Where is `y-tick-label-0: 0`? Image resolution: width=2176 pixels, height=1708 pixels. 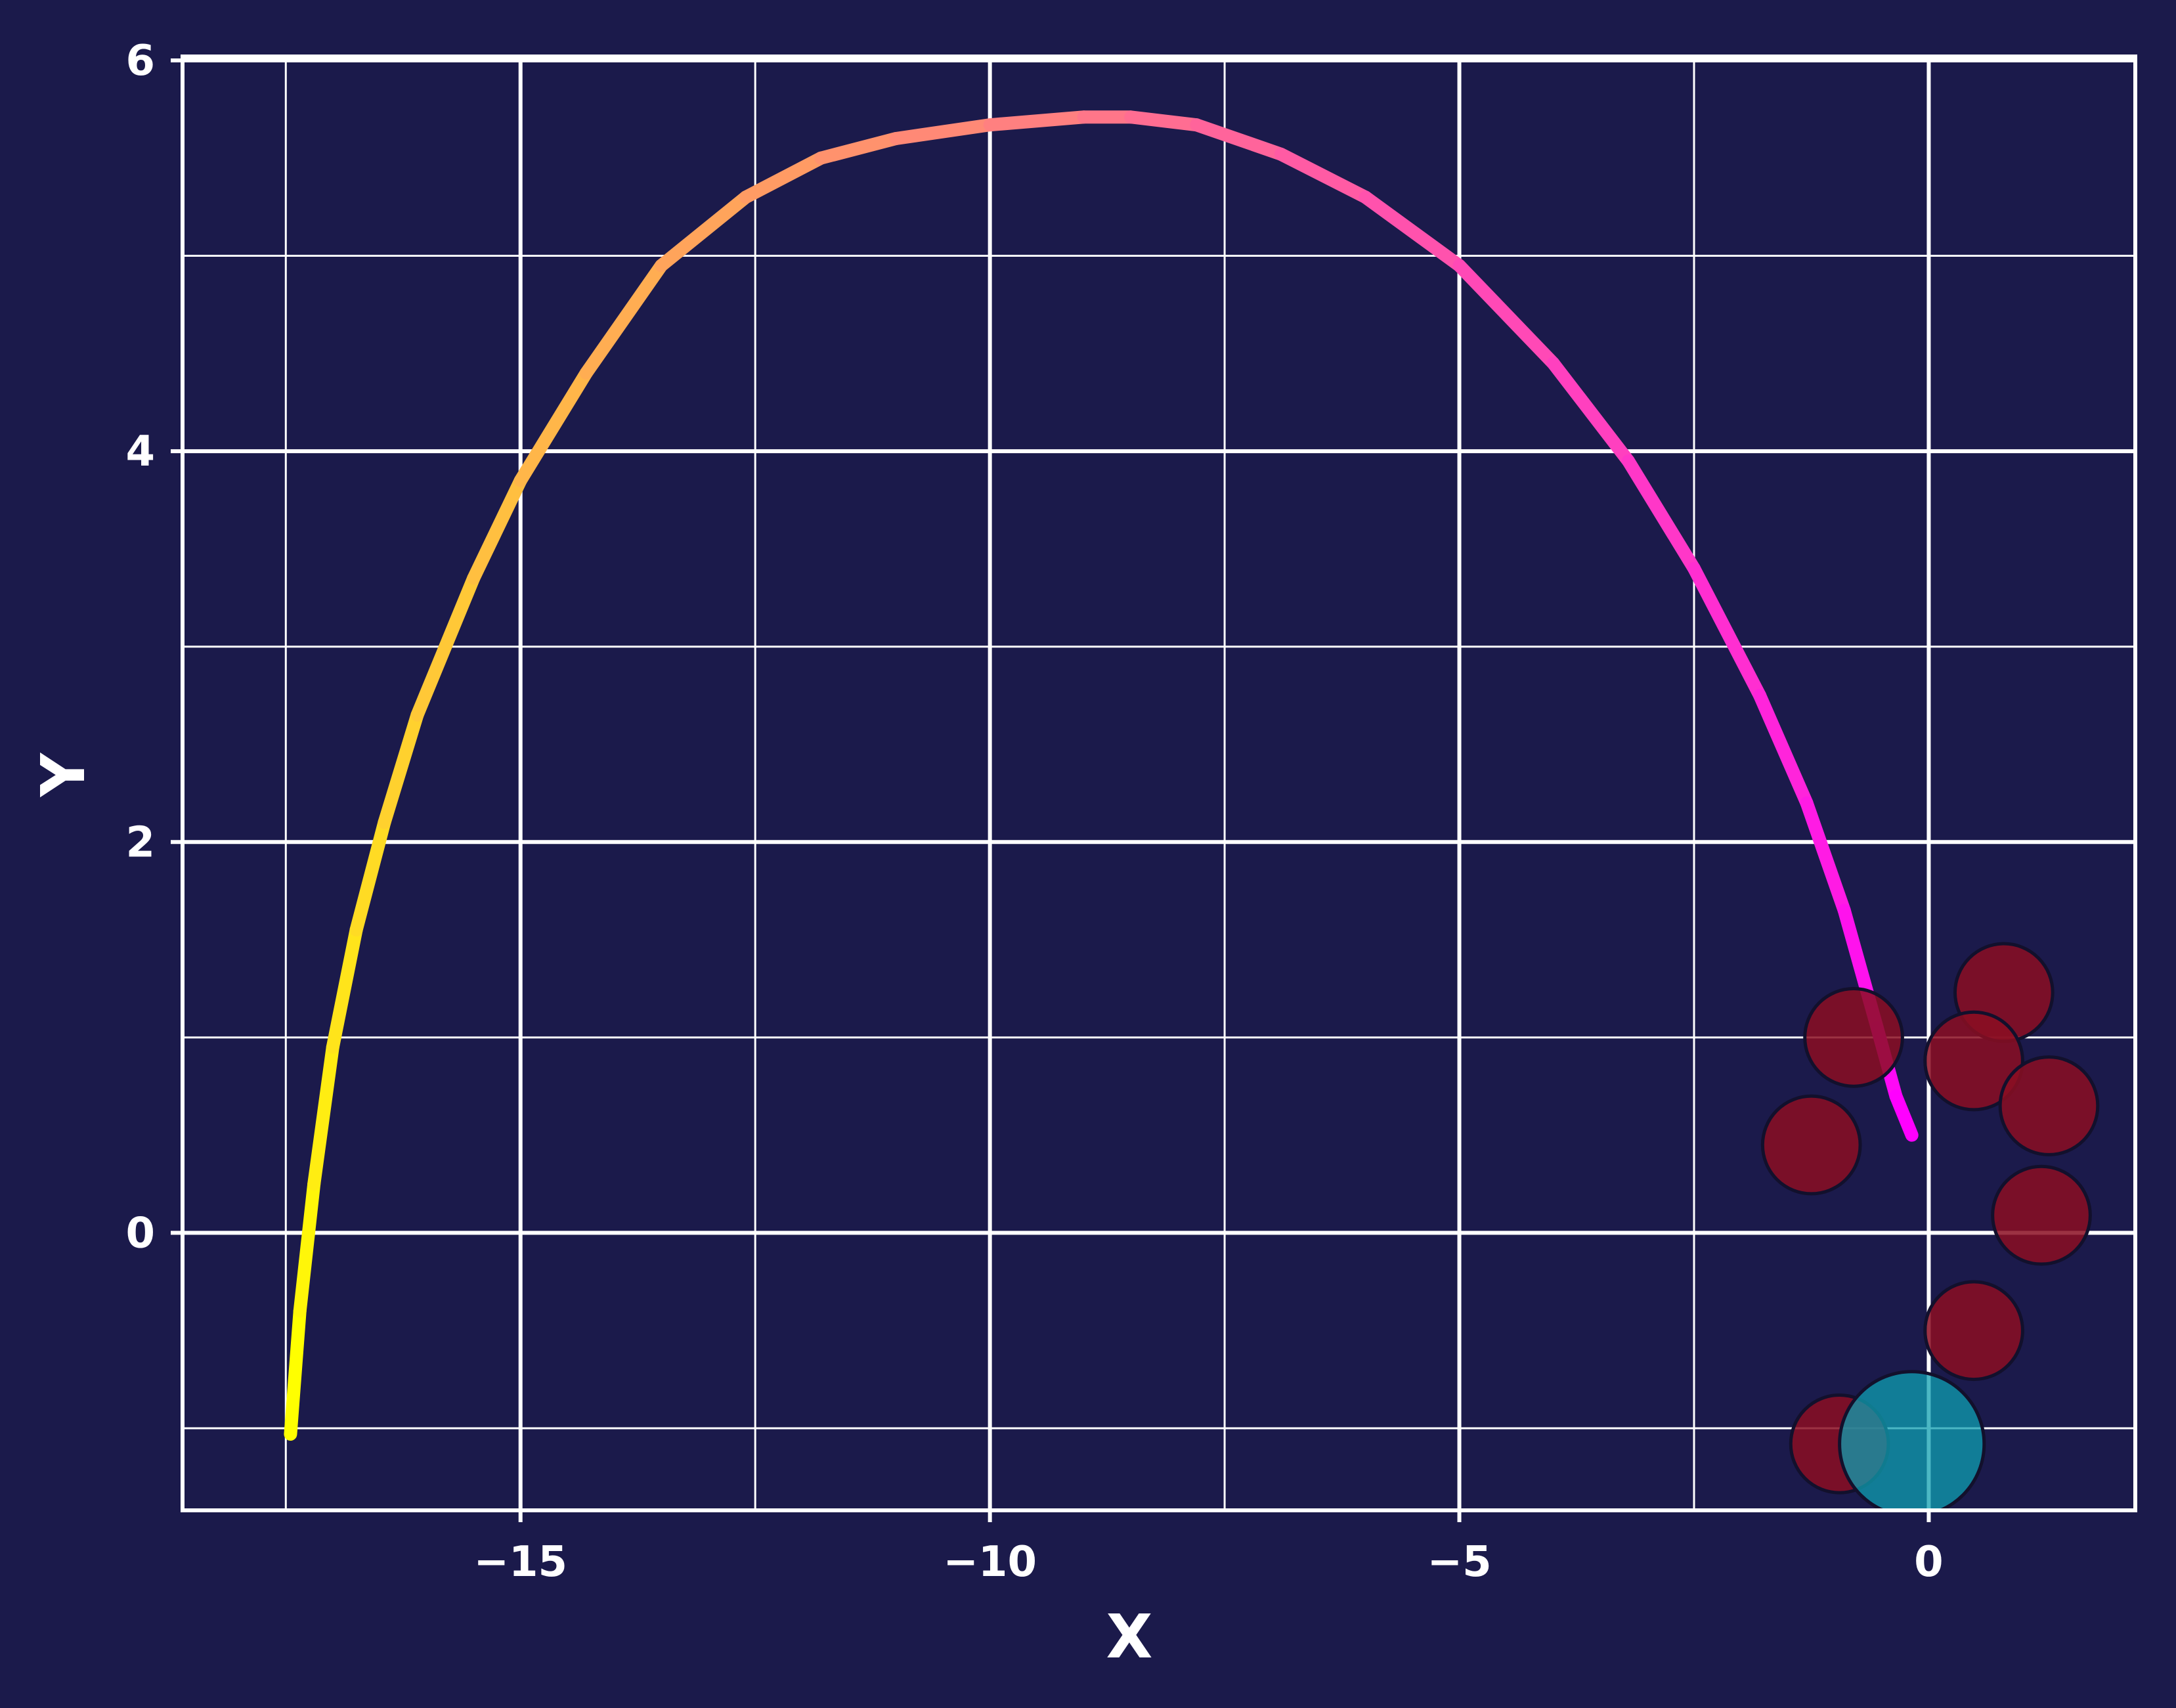 y-tick-label-0: 0 is located at coordinates (140, 1233).